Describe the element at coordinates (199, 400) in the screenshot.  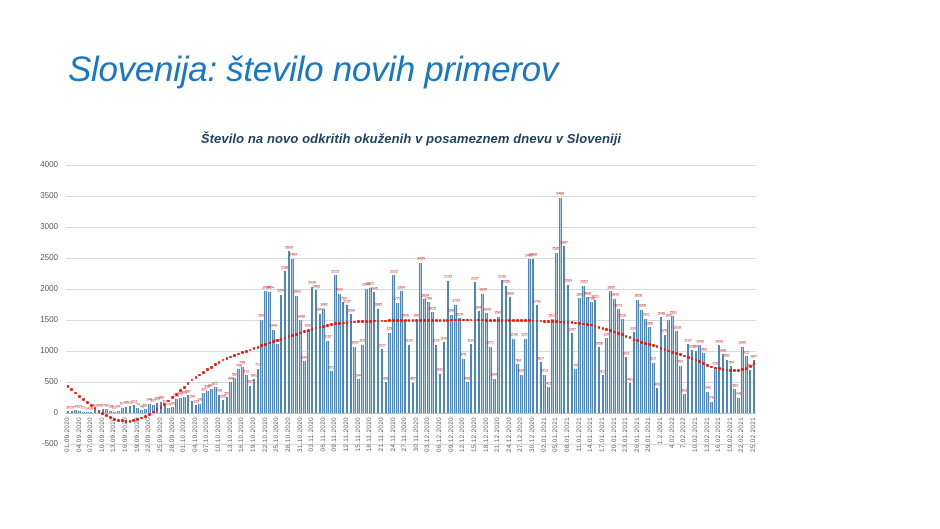
I see `bar-value-label: 146` at that location.